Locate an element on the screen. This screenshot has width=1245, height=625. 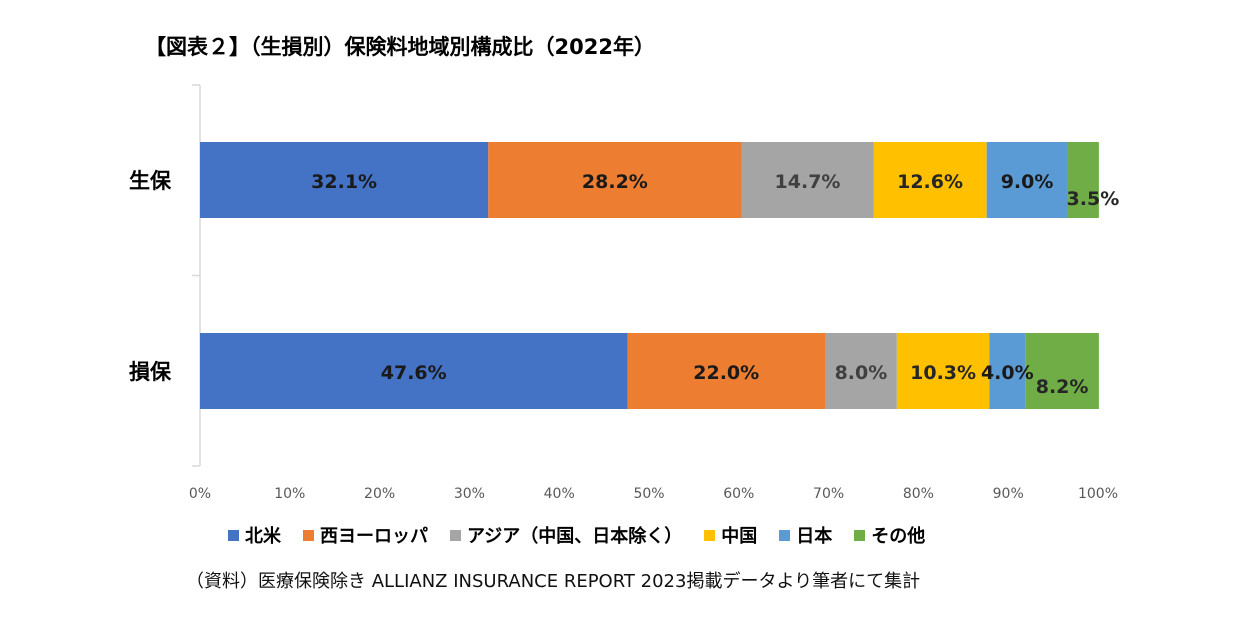
data-label: 9.0% is located at coordinates (1027, 182).